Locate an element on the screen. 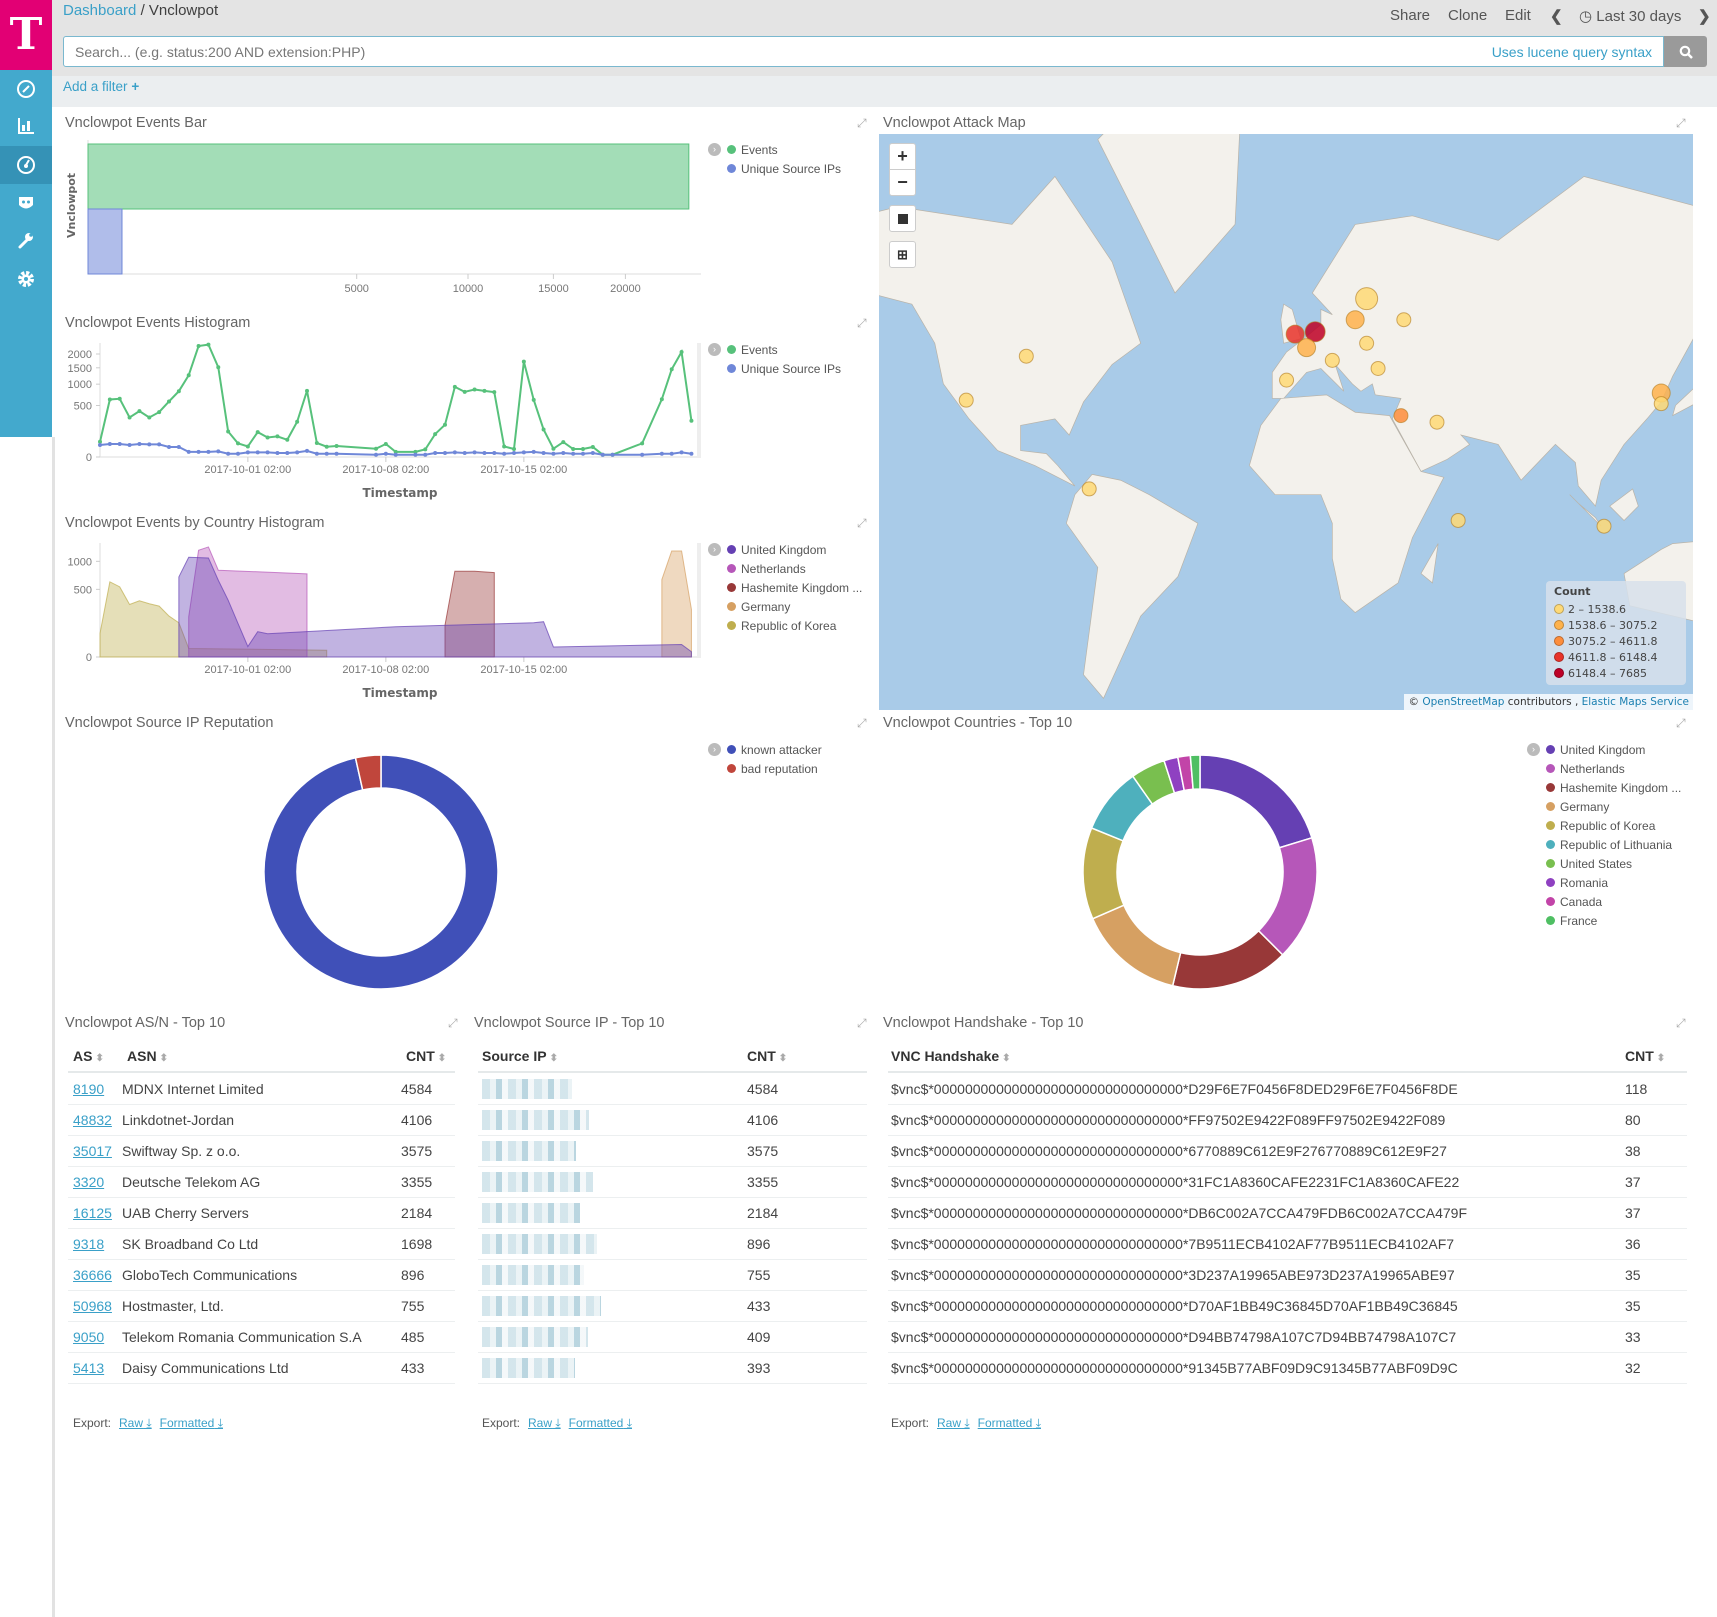  time-back-chevron-icon: ❮ is located at coordinates (1556, 16).